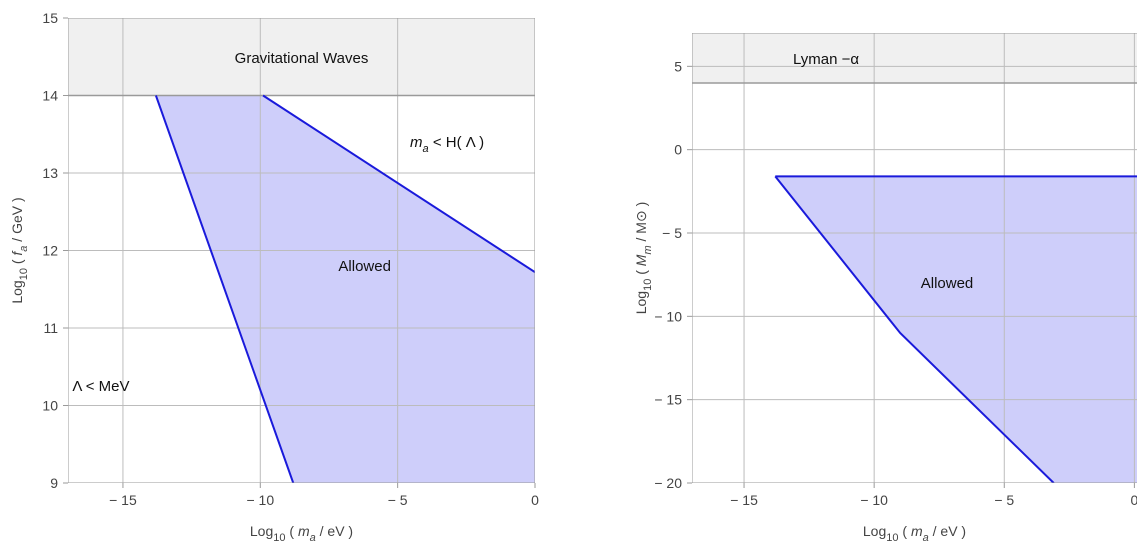 The width and height of the screenshot is (1137, 543). Describe the element at coordinates (914, 58) in the screenshot. I see `chart2-excluded-band` at that location.